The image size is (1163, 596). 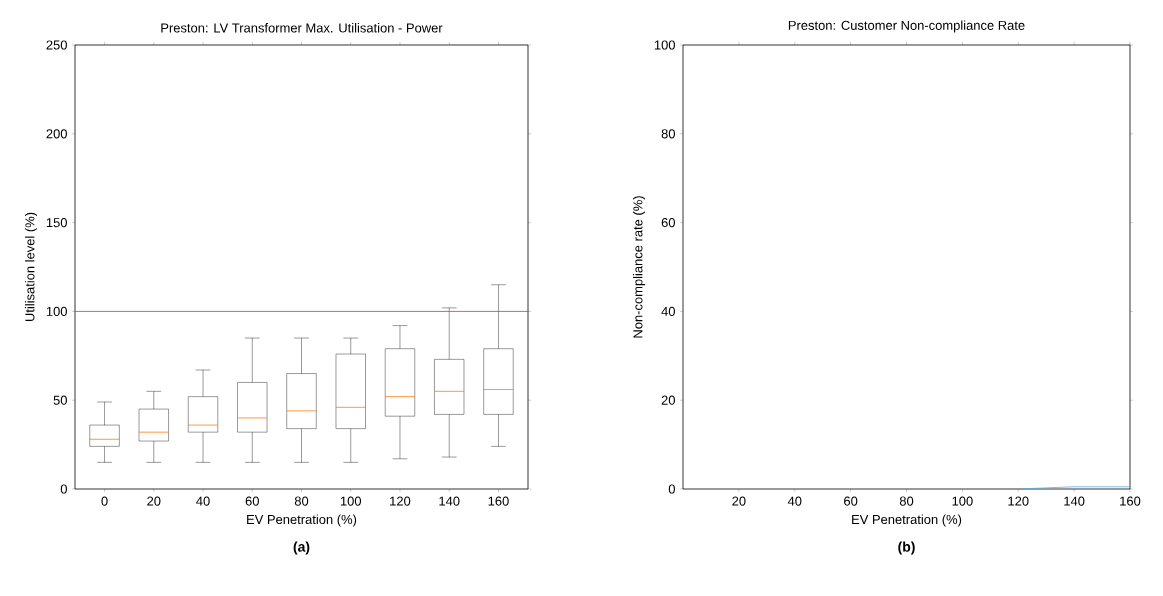 What do you see at coordinates (302, 27) in the screenshot?
I see `chart-title: Preston: LV Transformer Max. Utilisation - Power` at bounding box center [302, 27].